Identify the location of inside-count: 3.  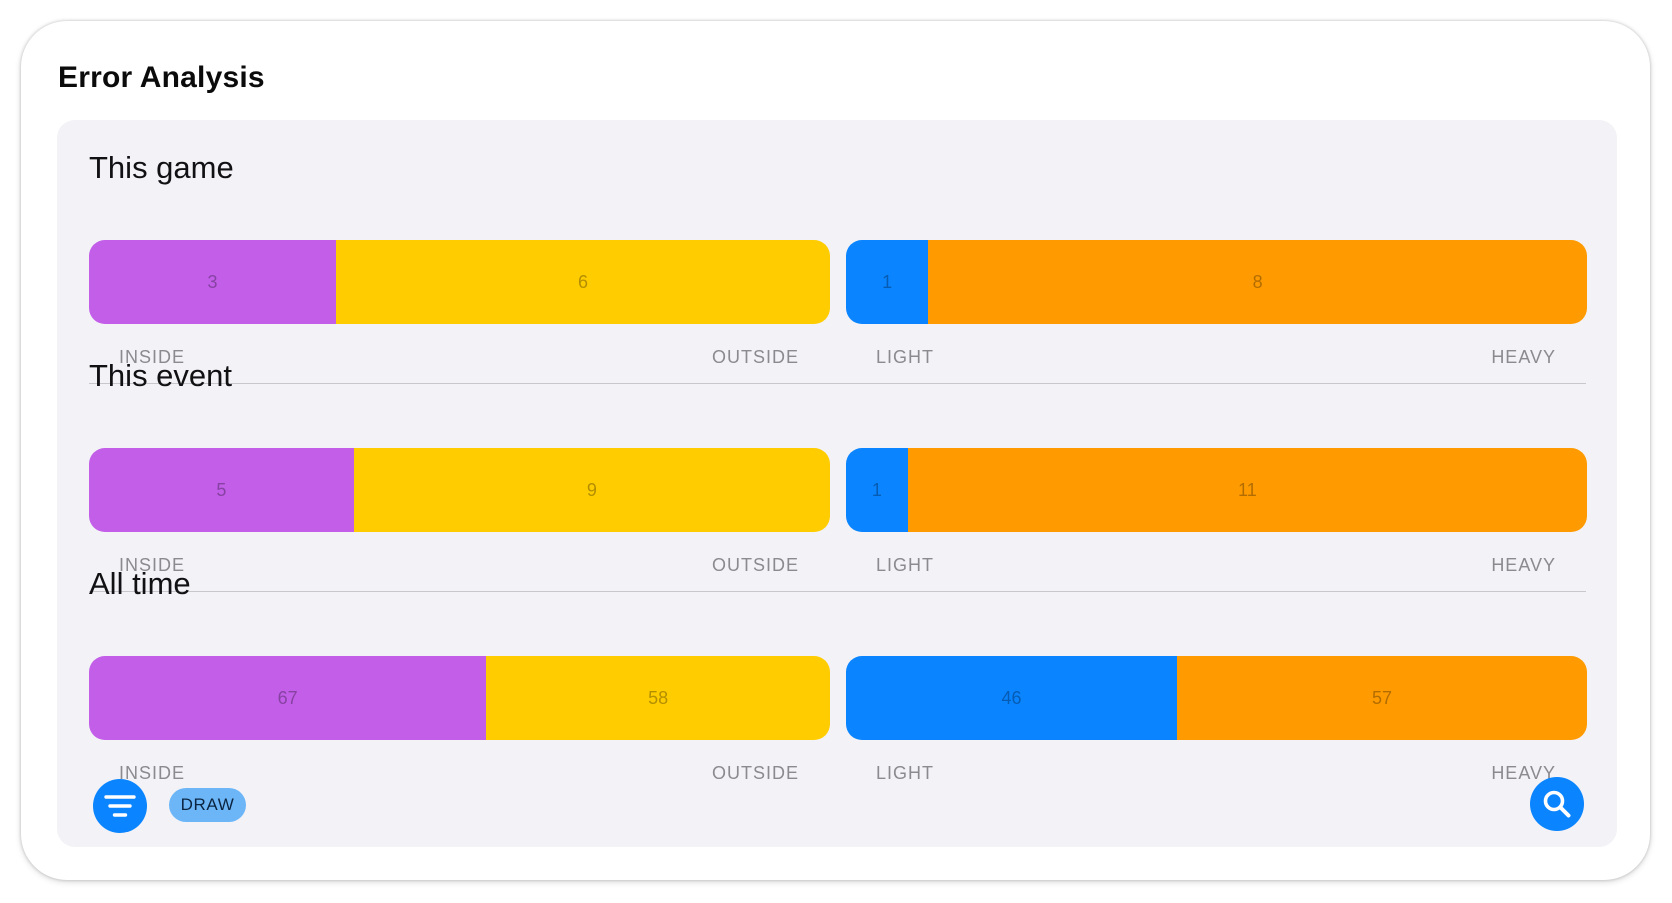
(212, 281).